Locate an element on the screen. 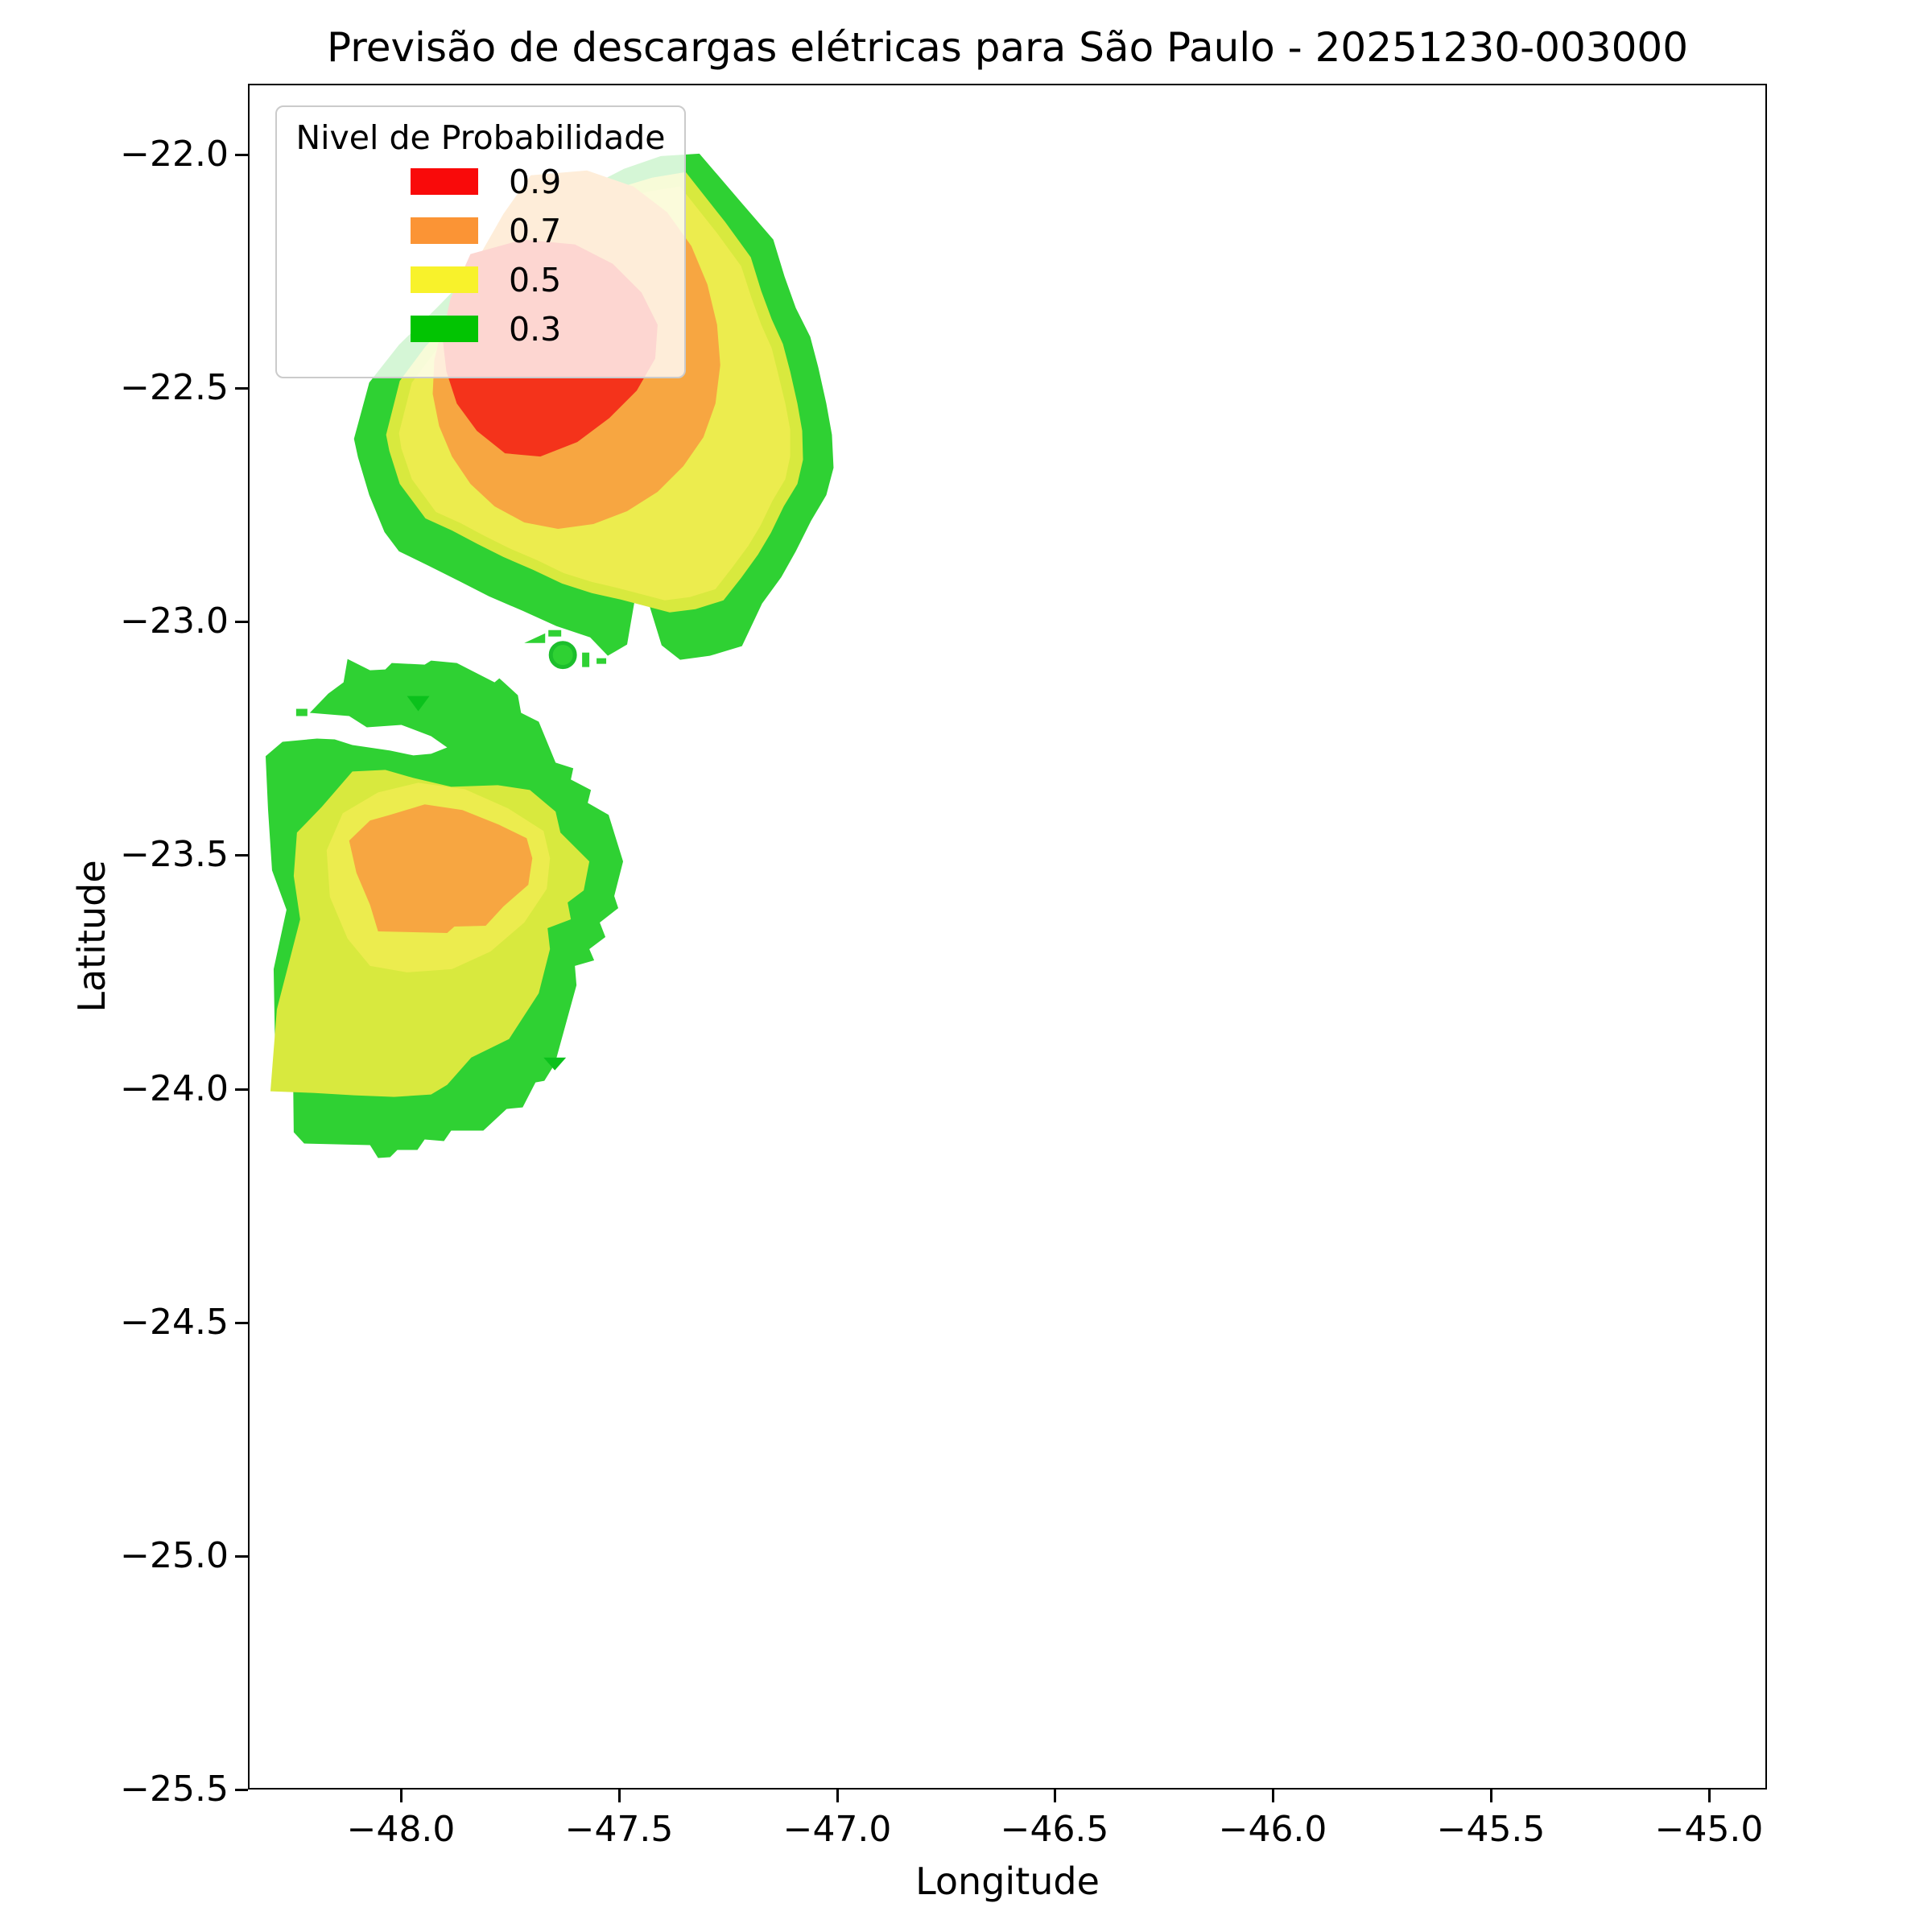 The height and width of the screenshot is (1932, 1932). x-tick-label-−47.0: −47.0 is located at coordinates (837, 1829).